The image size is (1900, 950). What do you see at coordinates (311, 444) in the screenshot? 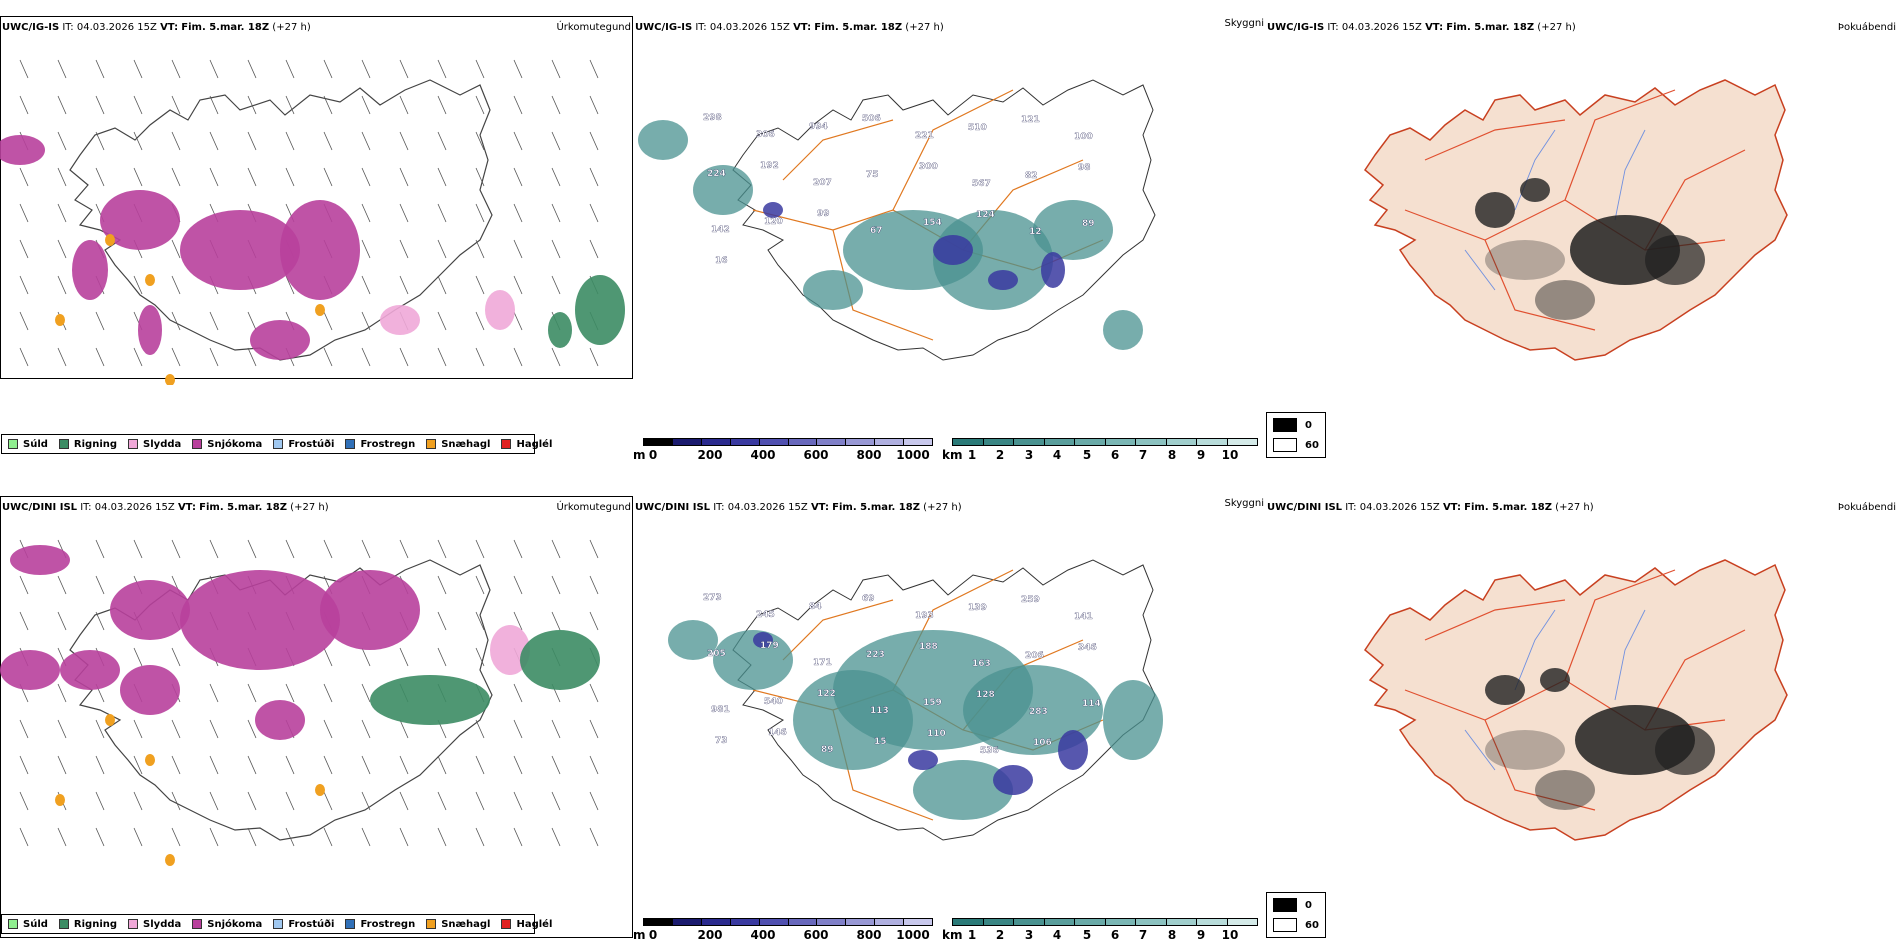
I see `legend-label: Frostúði` at bounding box center [311, 444].